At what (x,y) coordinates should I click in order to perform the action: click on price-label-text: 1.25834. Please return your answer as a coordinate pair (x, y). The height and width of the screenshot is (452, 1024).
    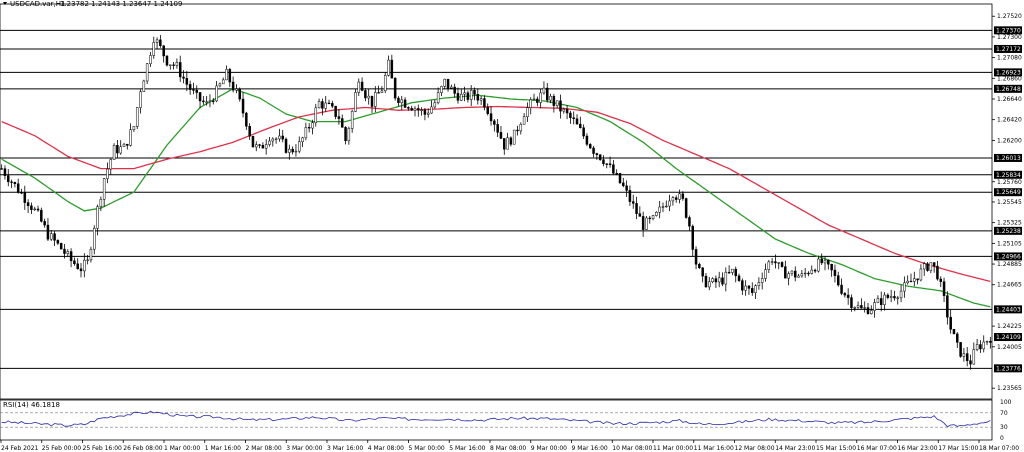
    Looking at the image, I should click on (1008, 175).